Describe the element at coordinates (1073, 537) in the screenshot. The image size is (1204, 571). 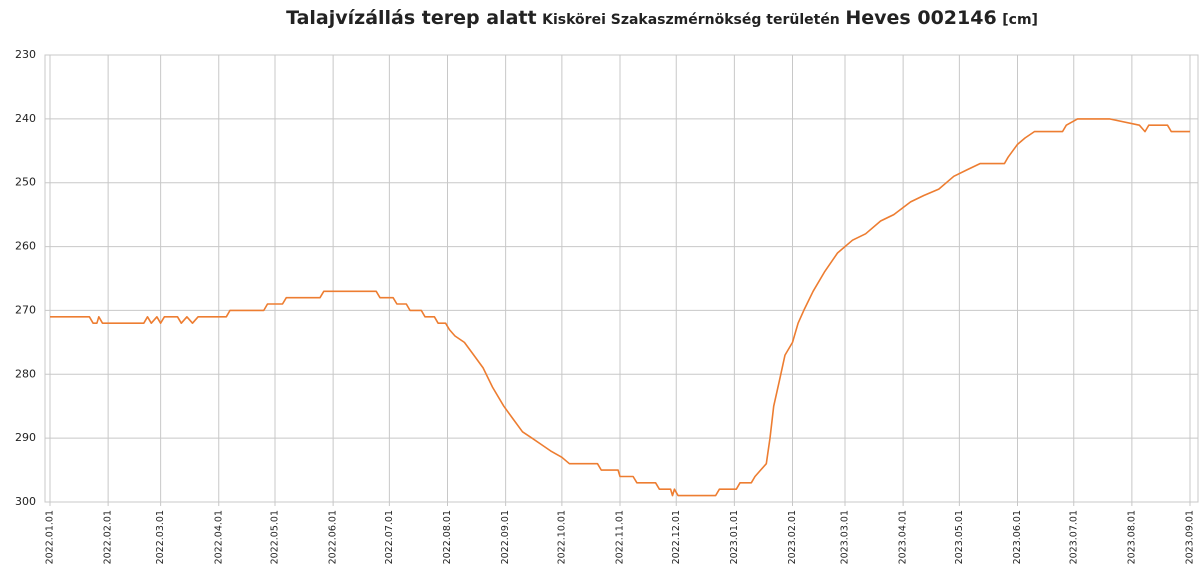
I see `x-tick-label: 2023.07.01` at that location.